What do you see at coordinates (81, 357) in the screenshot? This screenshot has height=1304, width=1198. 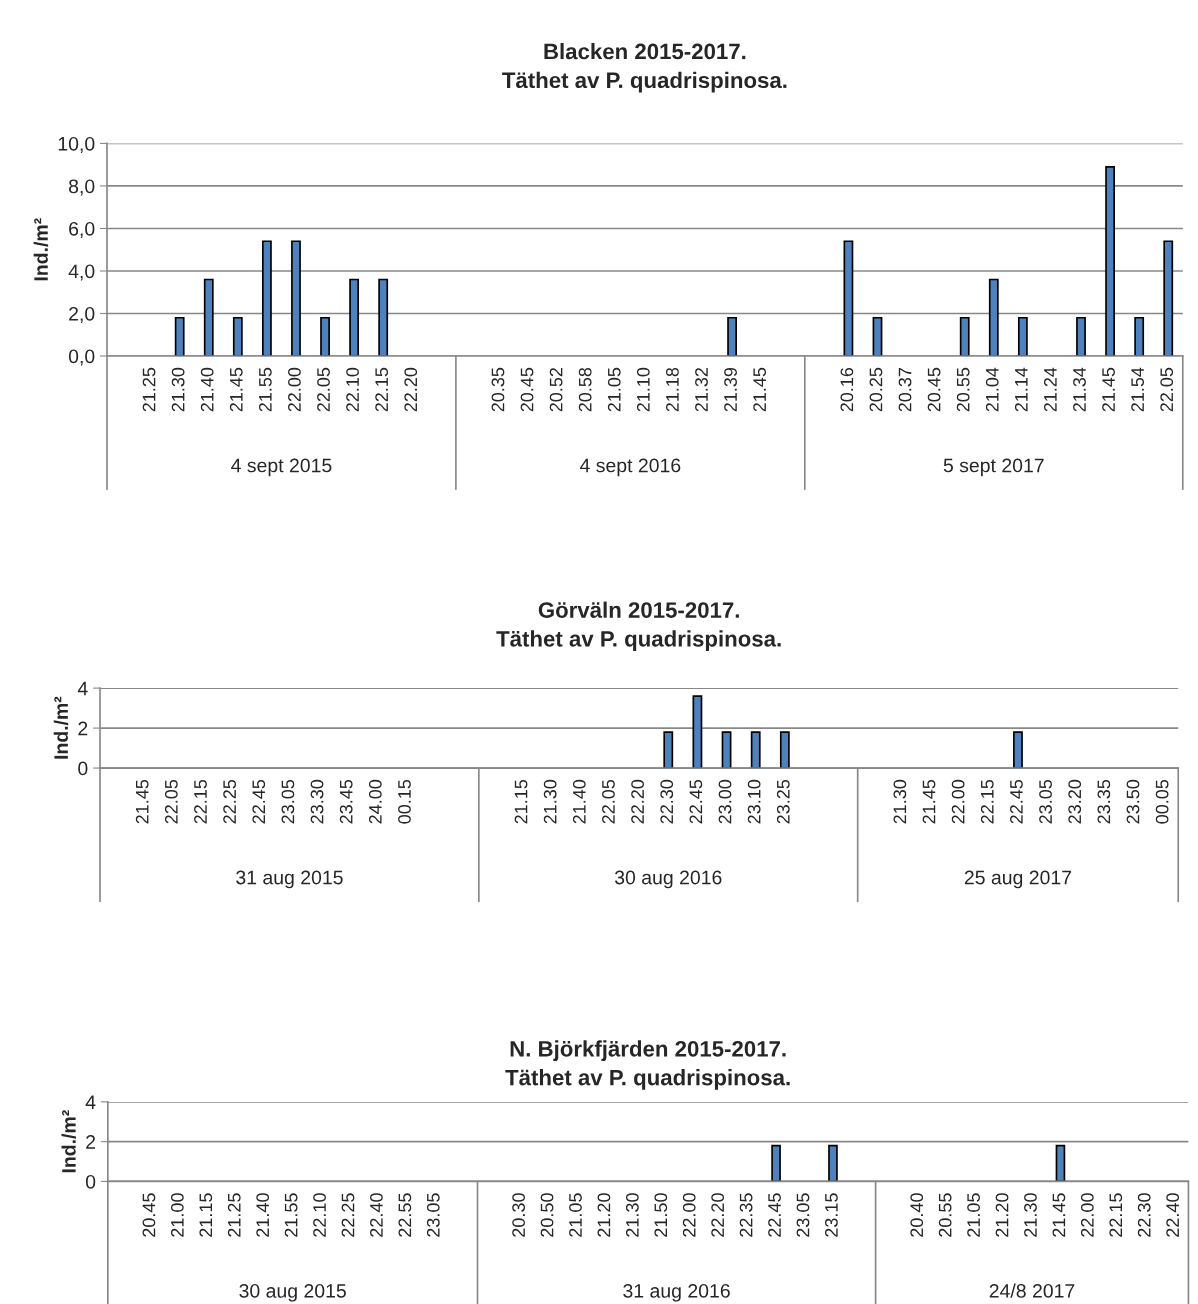 I see `y-tick-label: 0,0` at bounding box center [81, 357].